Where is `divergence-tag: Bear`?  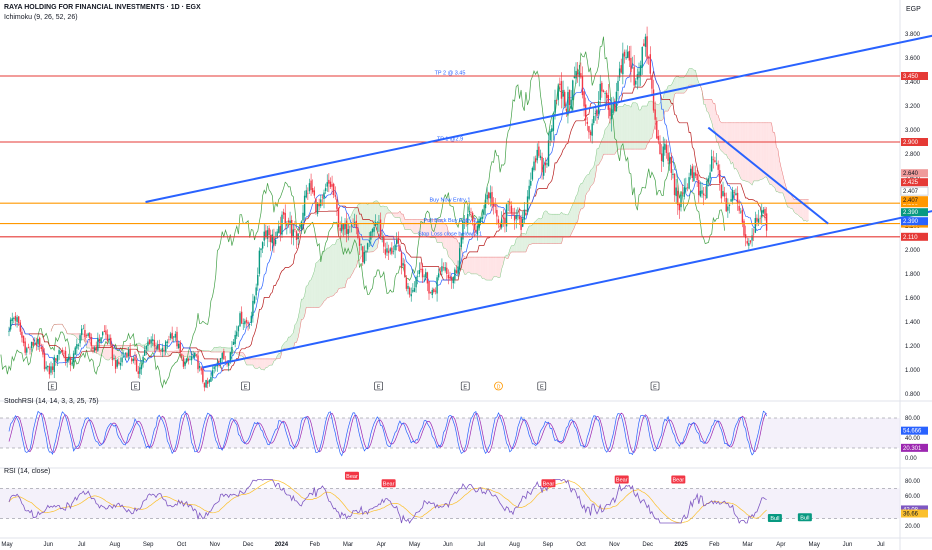
divergence-tag: Bear is located at coordinates (389, 484).